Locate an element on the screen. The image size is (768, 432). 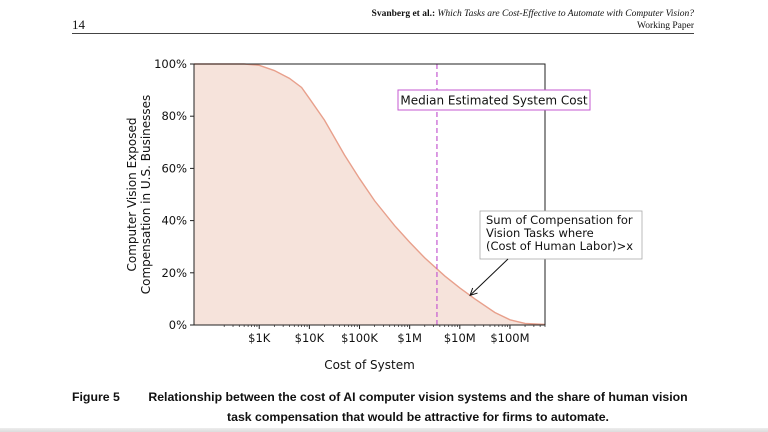
x-tick-label: $10M is located at coordinates (460, 338).